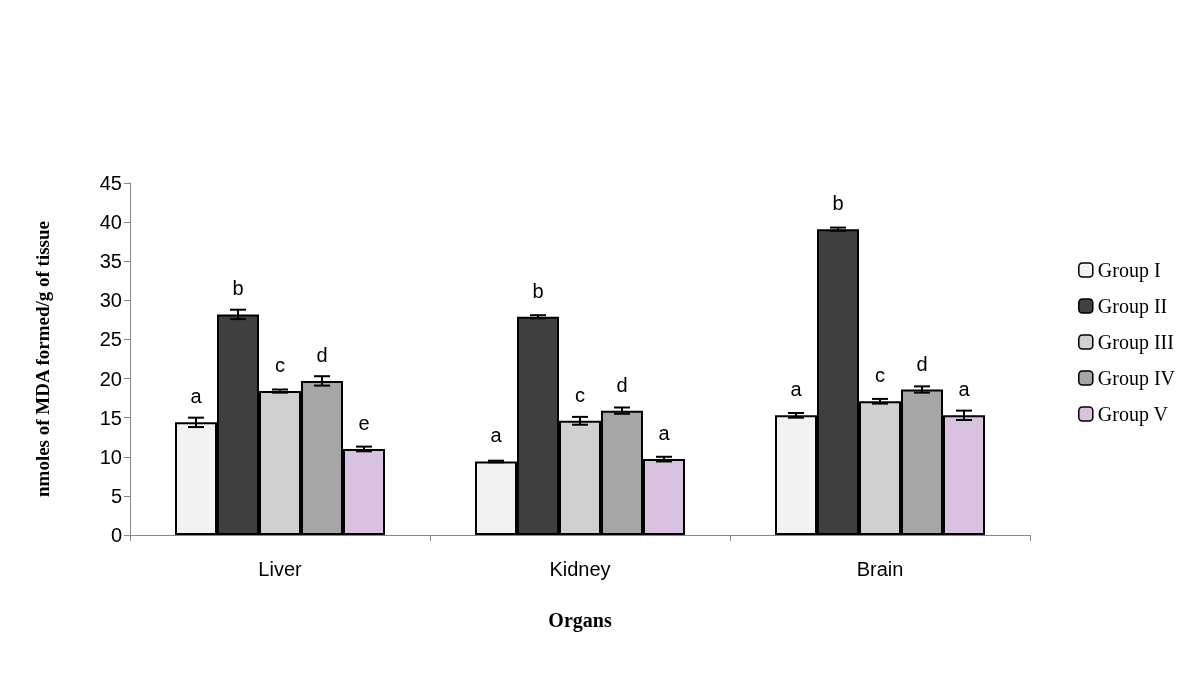  What do you see at coordinates (1129, 270) in the screenshot?
I see `legend-label: Group I` at bounding box center [1129, 270].